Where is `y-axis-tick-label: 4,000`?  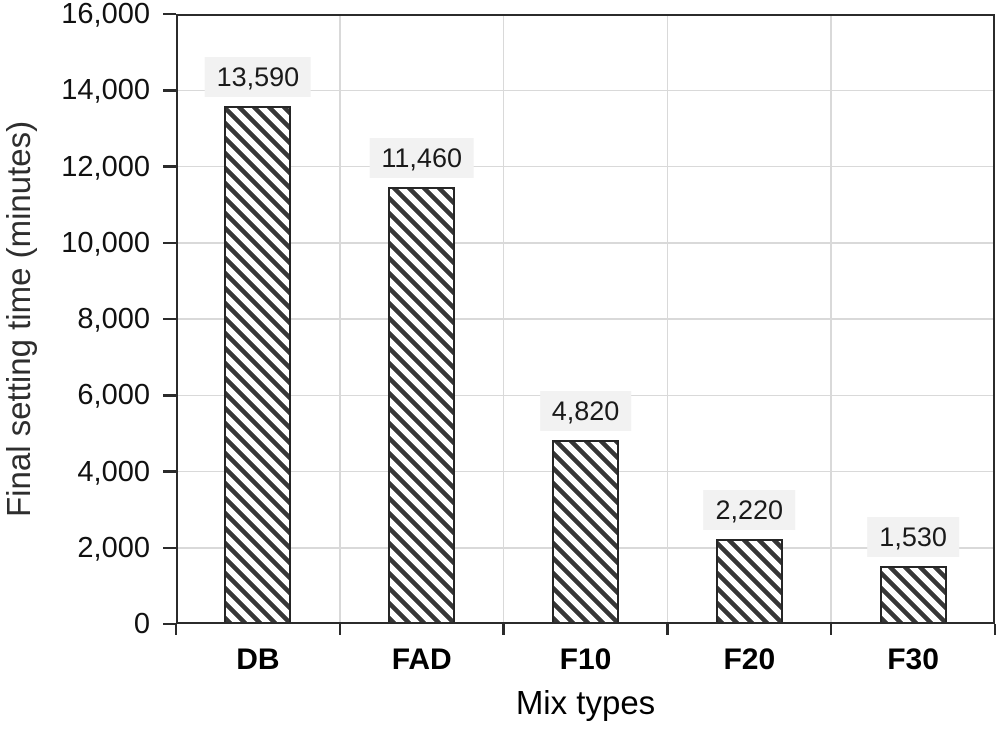 y-axis-tick-label: 4,000 is located at coordinates (113, 471).